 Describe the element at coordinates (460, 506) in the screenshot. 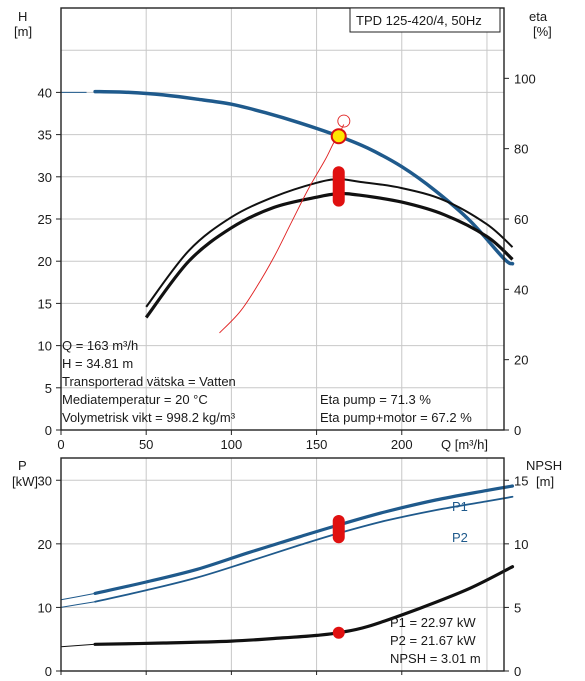

I see `p1-series-label: P1` at that location.